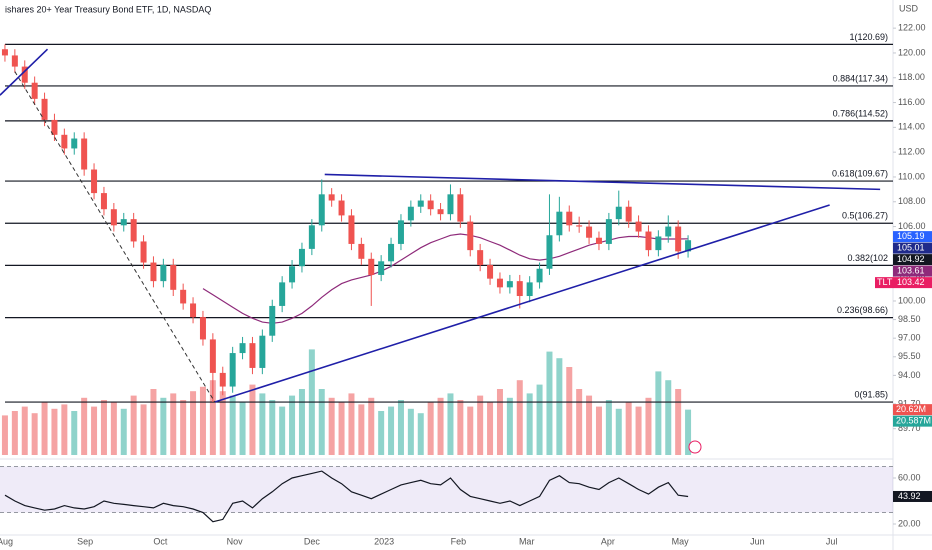  What do you see at coordinates (459, 541) in the screenshot?
I see `x-tick-label: Feb` at bounding box center [459, 541].